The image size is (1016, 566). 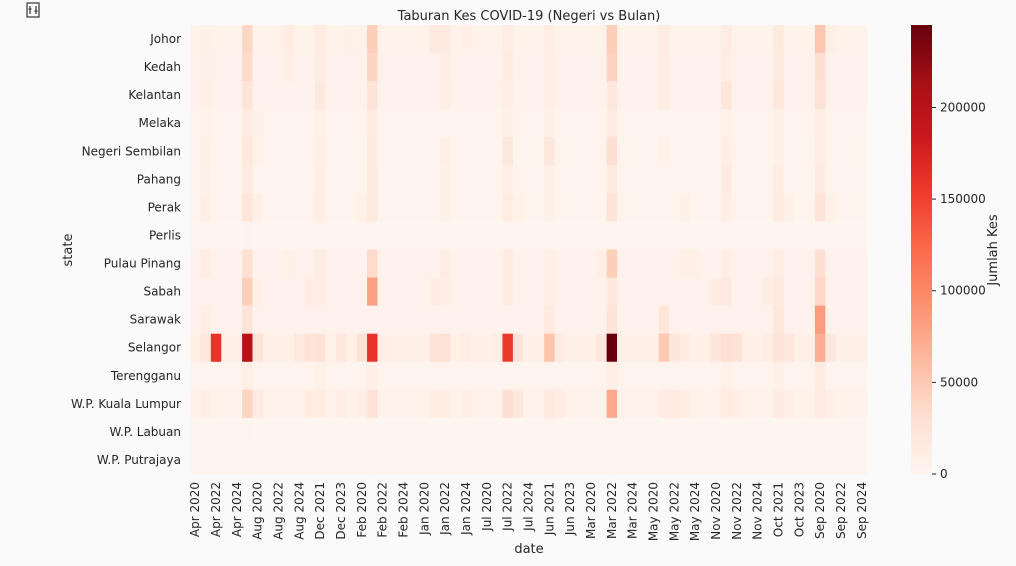 I want to click on y-tick-label: Kelantan, so click(x=154, y=95).